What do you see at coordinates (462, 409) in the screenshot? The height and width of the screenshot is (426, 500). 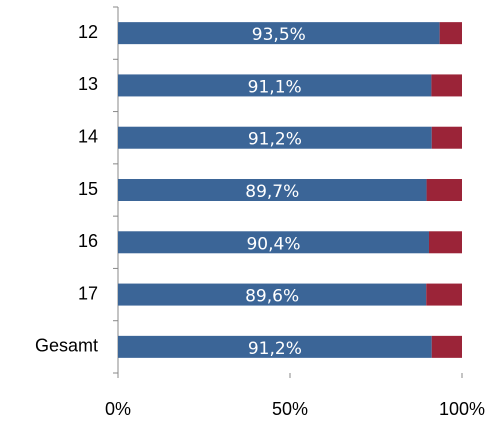 I see `x-tick-label: 100%` at bounding box center [462, 409].